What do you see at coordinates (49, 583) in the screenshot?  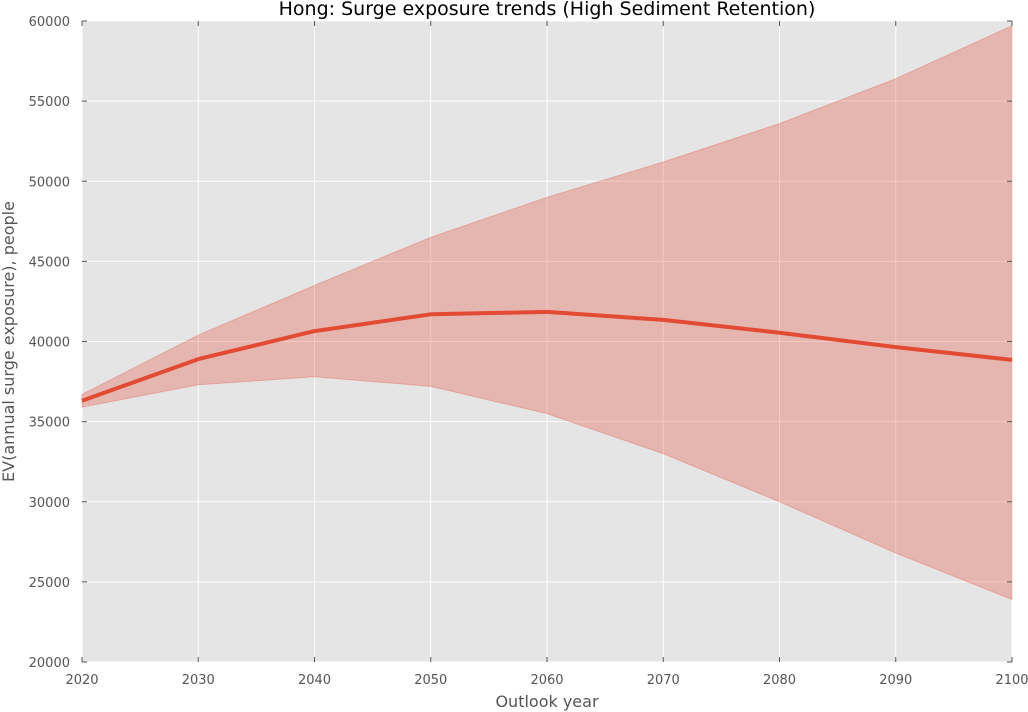 I see `y-tick-label: 25000` at bounding box center [49, 583].